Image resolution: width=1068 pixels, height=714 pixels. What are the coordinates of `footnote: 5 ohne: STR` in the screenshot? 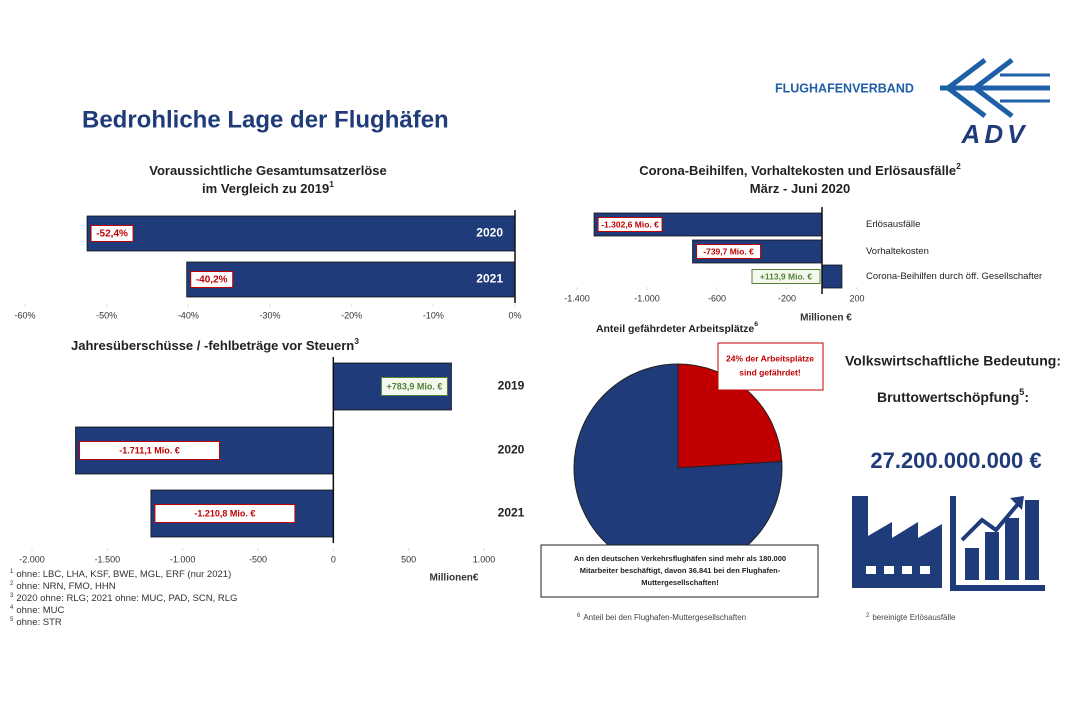 It's located at (36, 622).